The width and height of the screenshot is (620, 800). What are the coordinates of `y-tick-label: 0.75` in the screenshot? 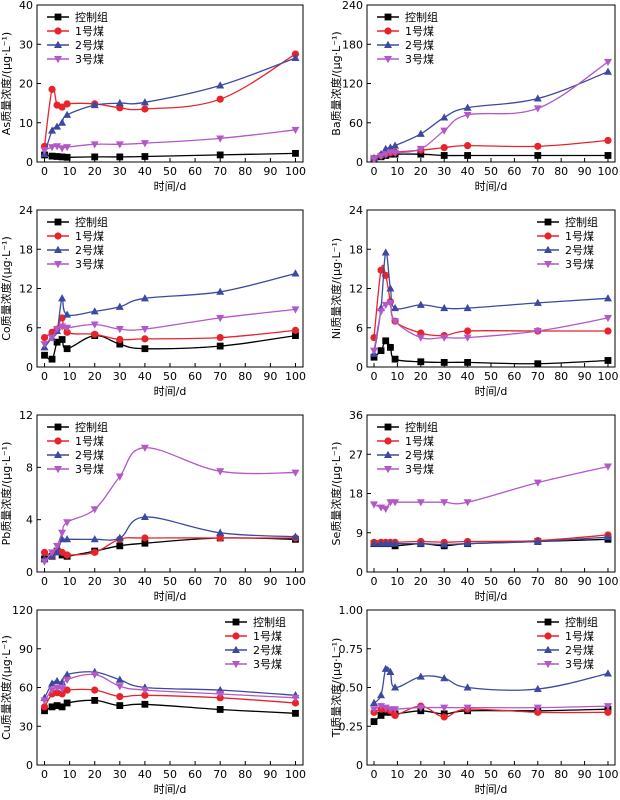 It's located at (351, 649).